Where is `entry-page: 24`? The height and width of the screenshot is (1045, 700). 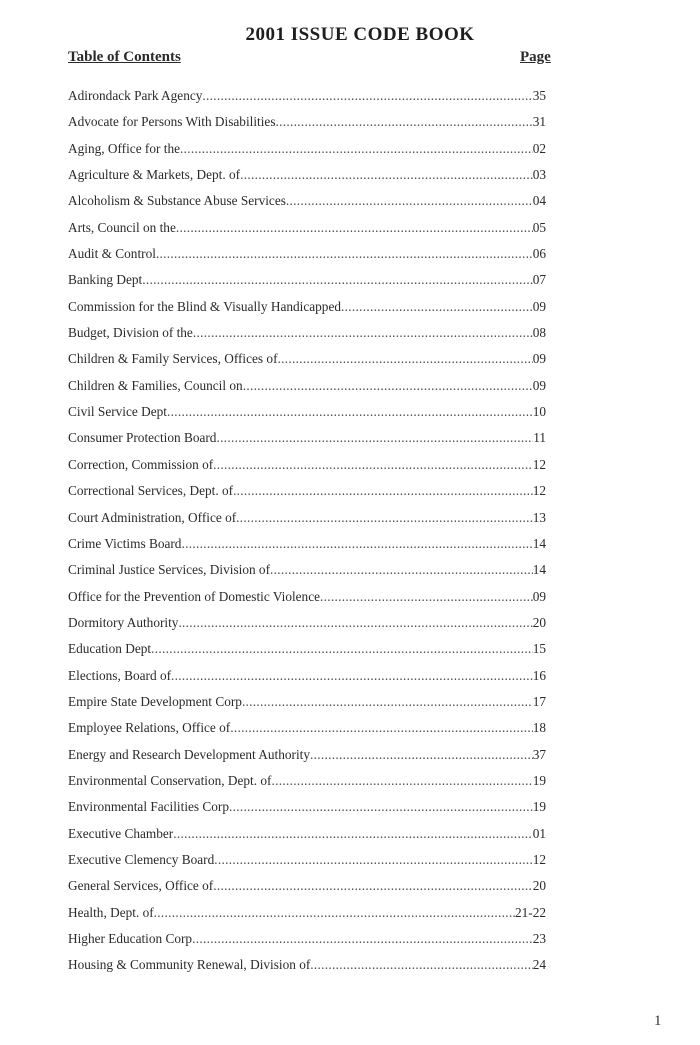 entry-page: 24 is located at coordinates (539, 965).